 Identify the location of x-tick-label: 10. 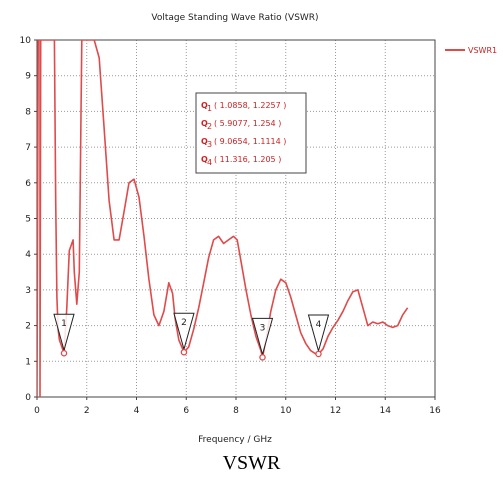
(286, 411).